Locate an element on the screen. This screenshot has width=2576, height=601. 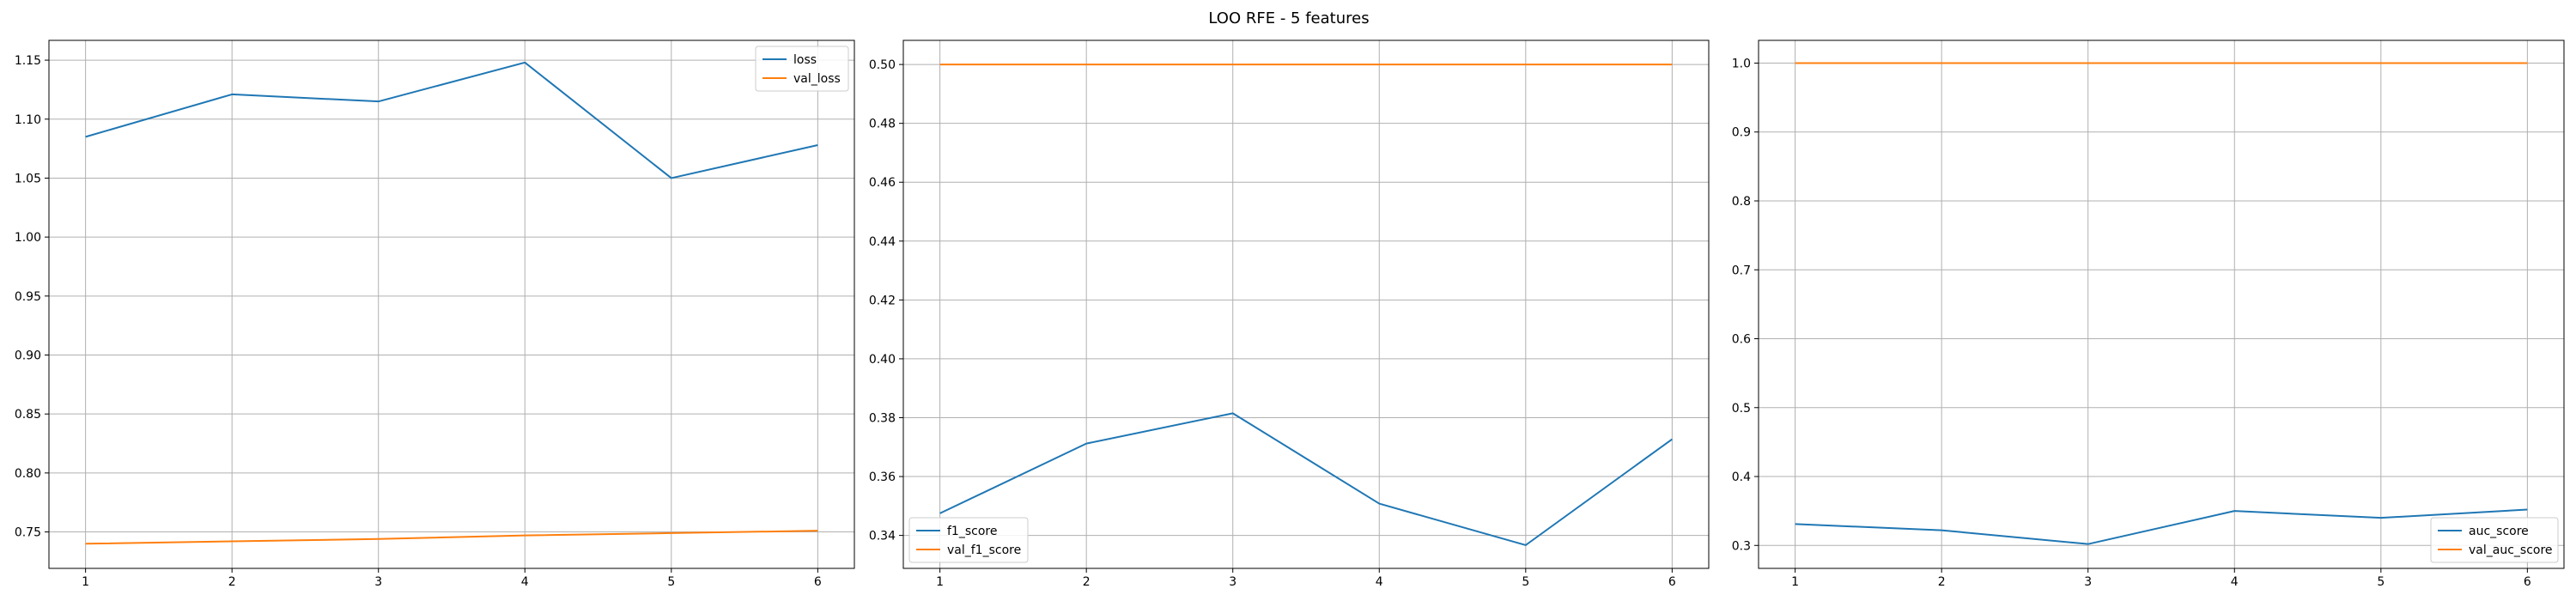
y-tick-label: 0.44 is located at coordinates (882, 242).